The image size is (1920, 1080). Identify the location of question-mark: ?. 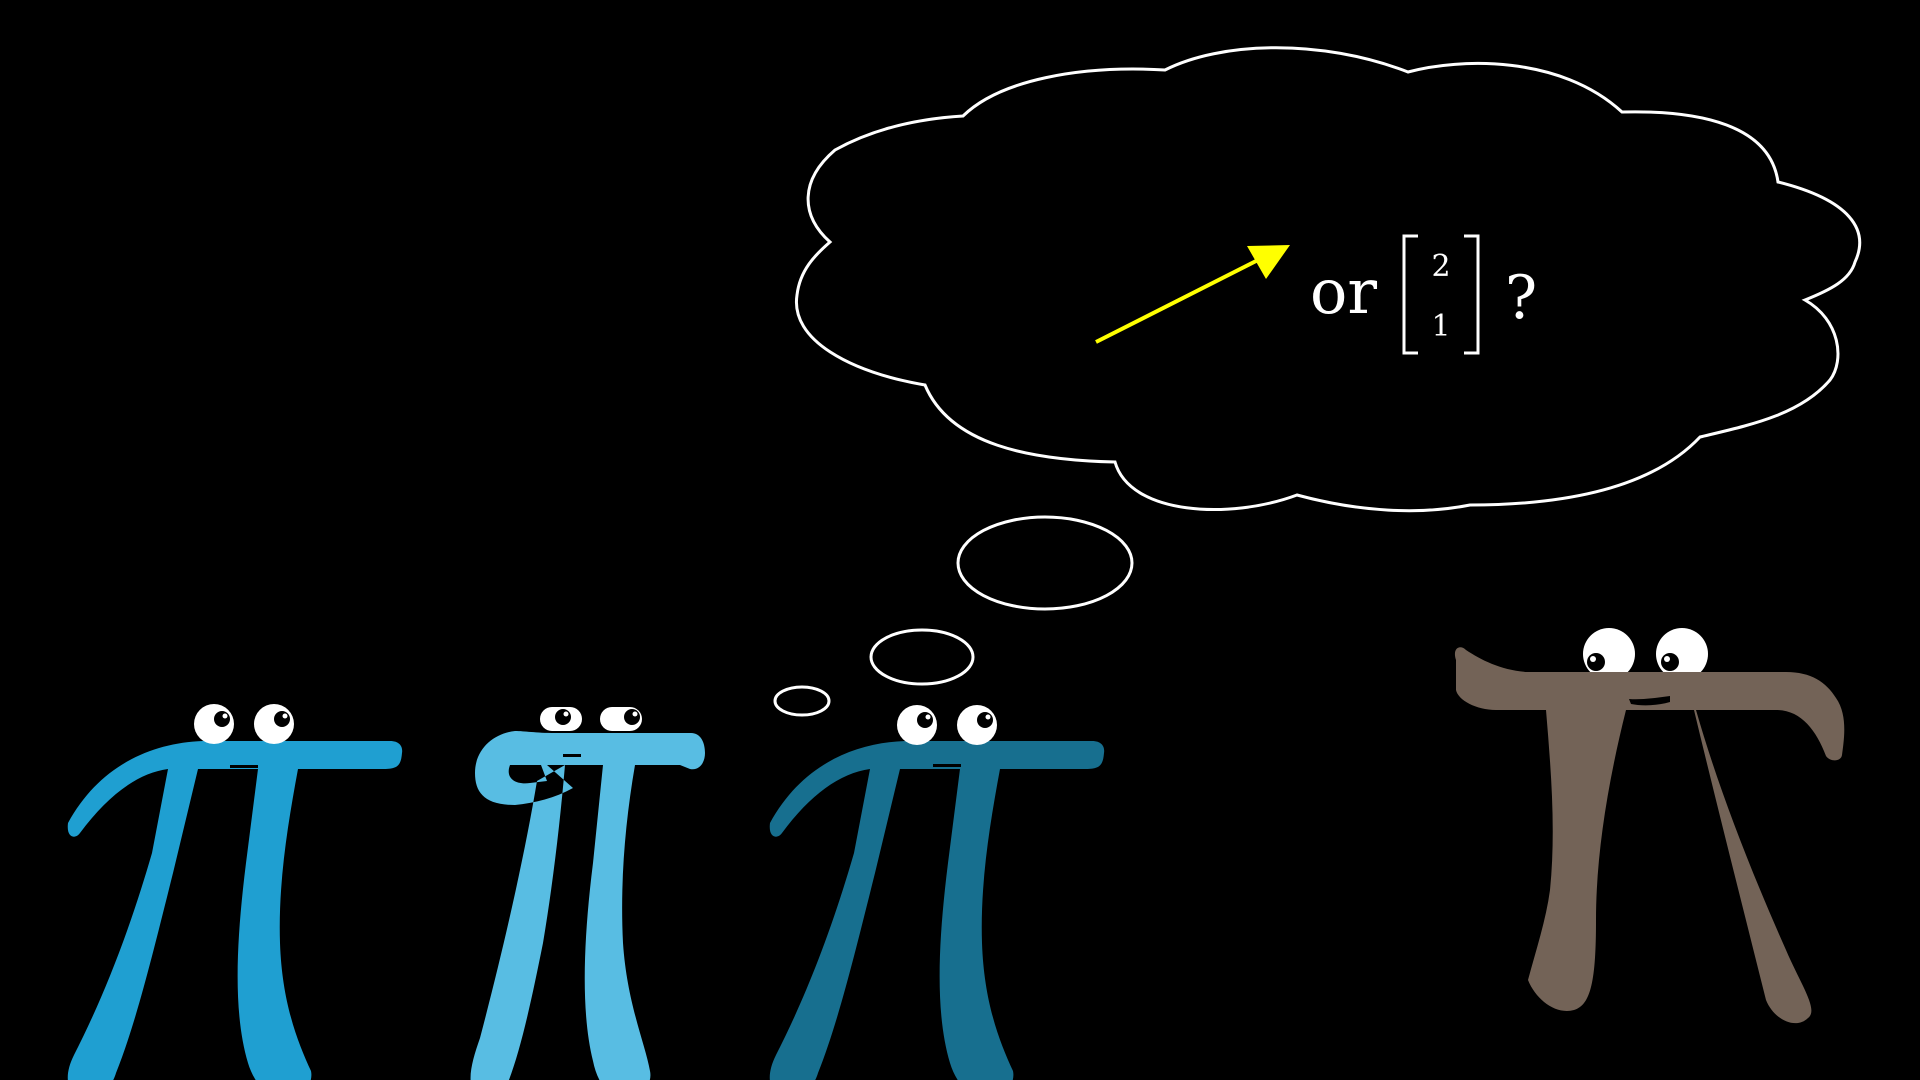
(1521, 298).